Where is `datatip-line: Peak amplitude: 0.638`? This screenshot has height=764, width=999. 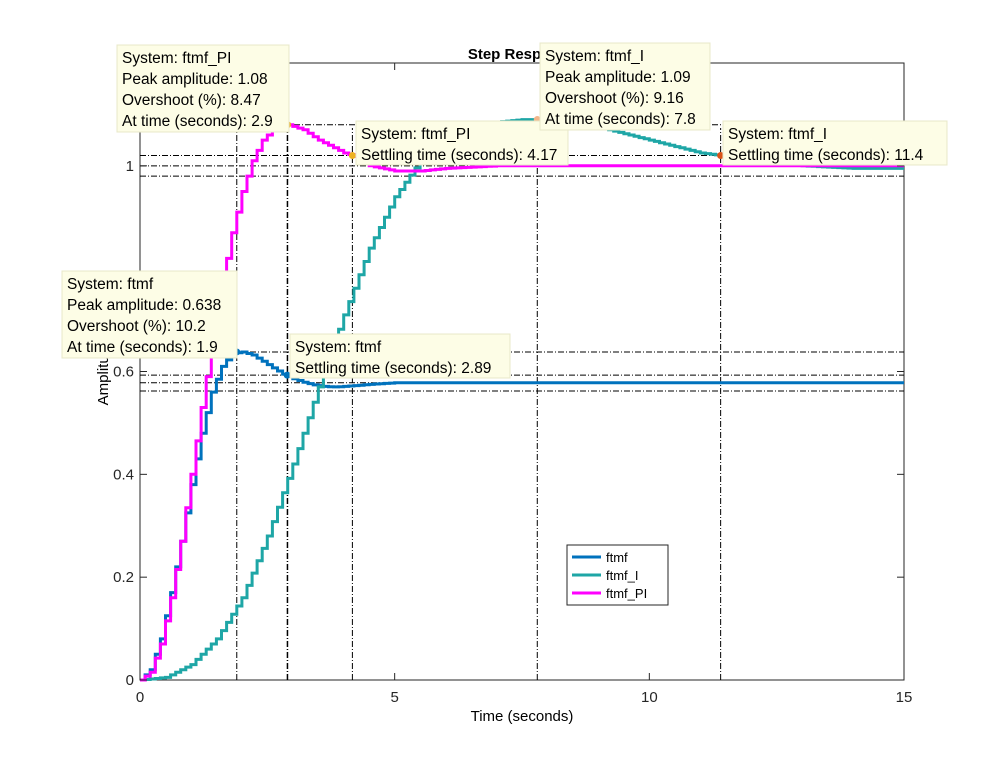
datatip-line: Peak amplitude: 0.638 is located at coordinates (144, 305).